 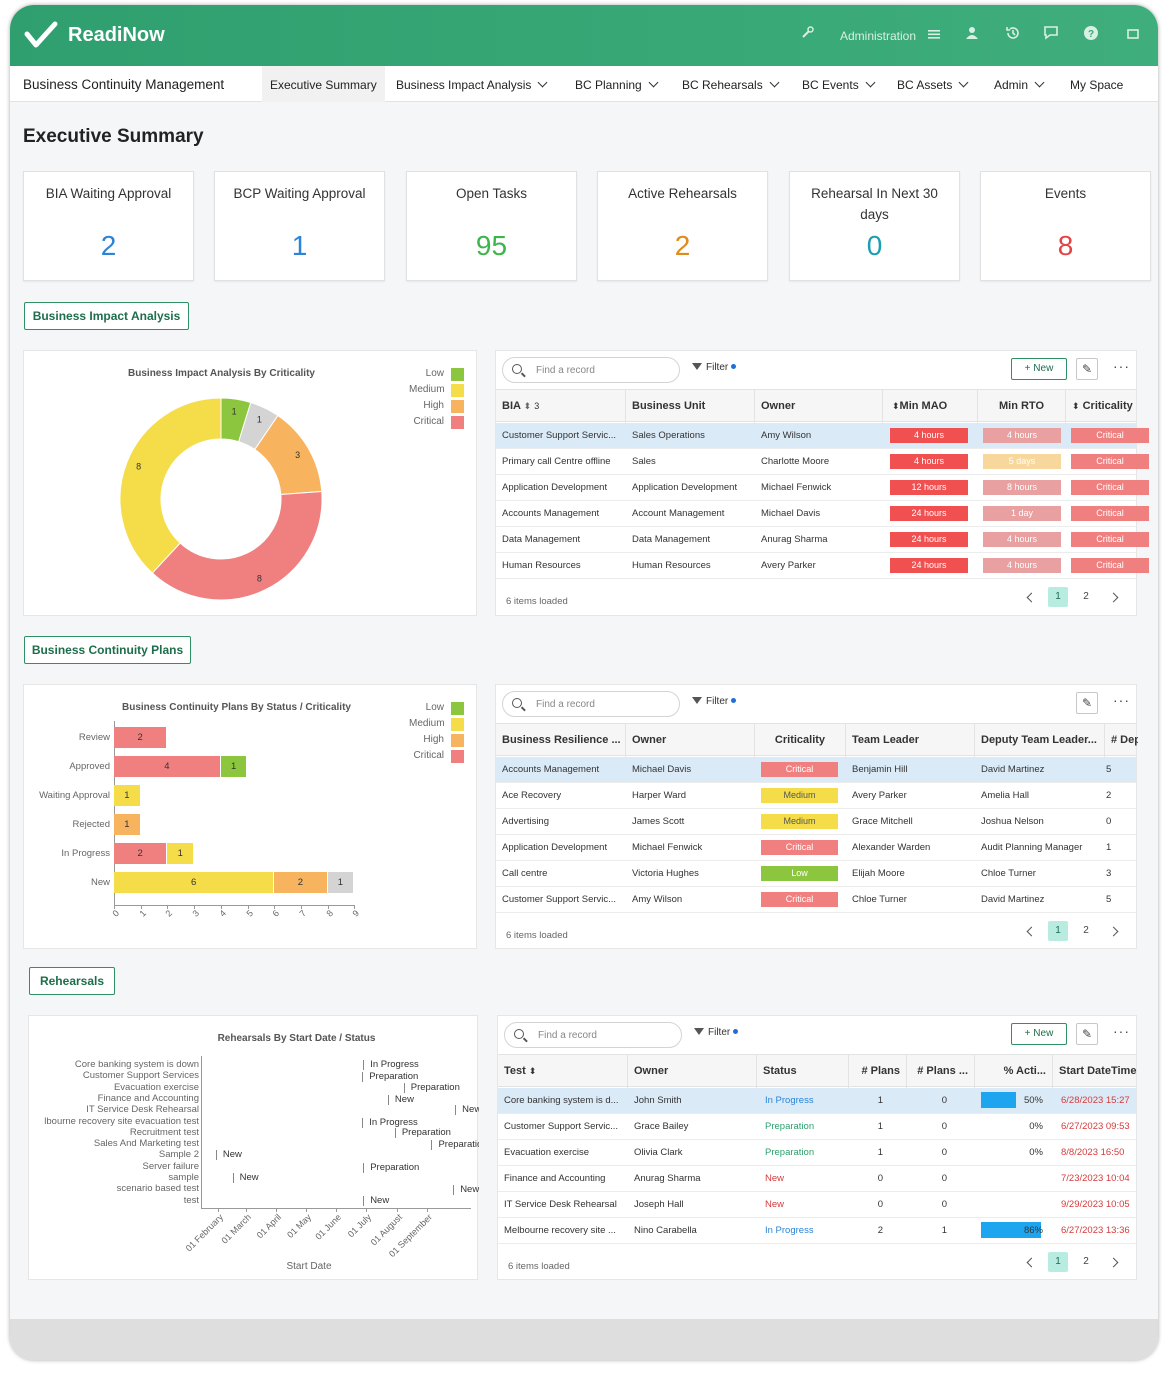 I want to click on col-min-mao: ⬍Min MAO, so click(x=930, y=406).